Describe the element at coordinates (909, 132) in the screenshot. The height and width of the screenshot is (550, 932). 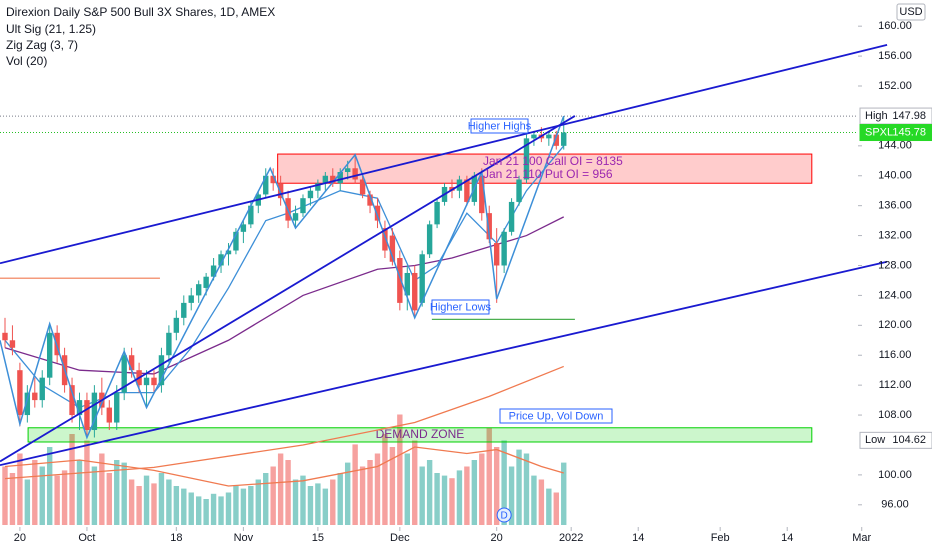
I see `last-marker-value: 145.78` at that location.